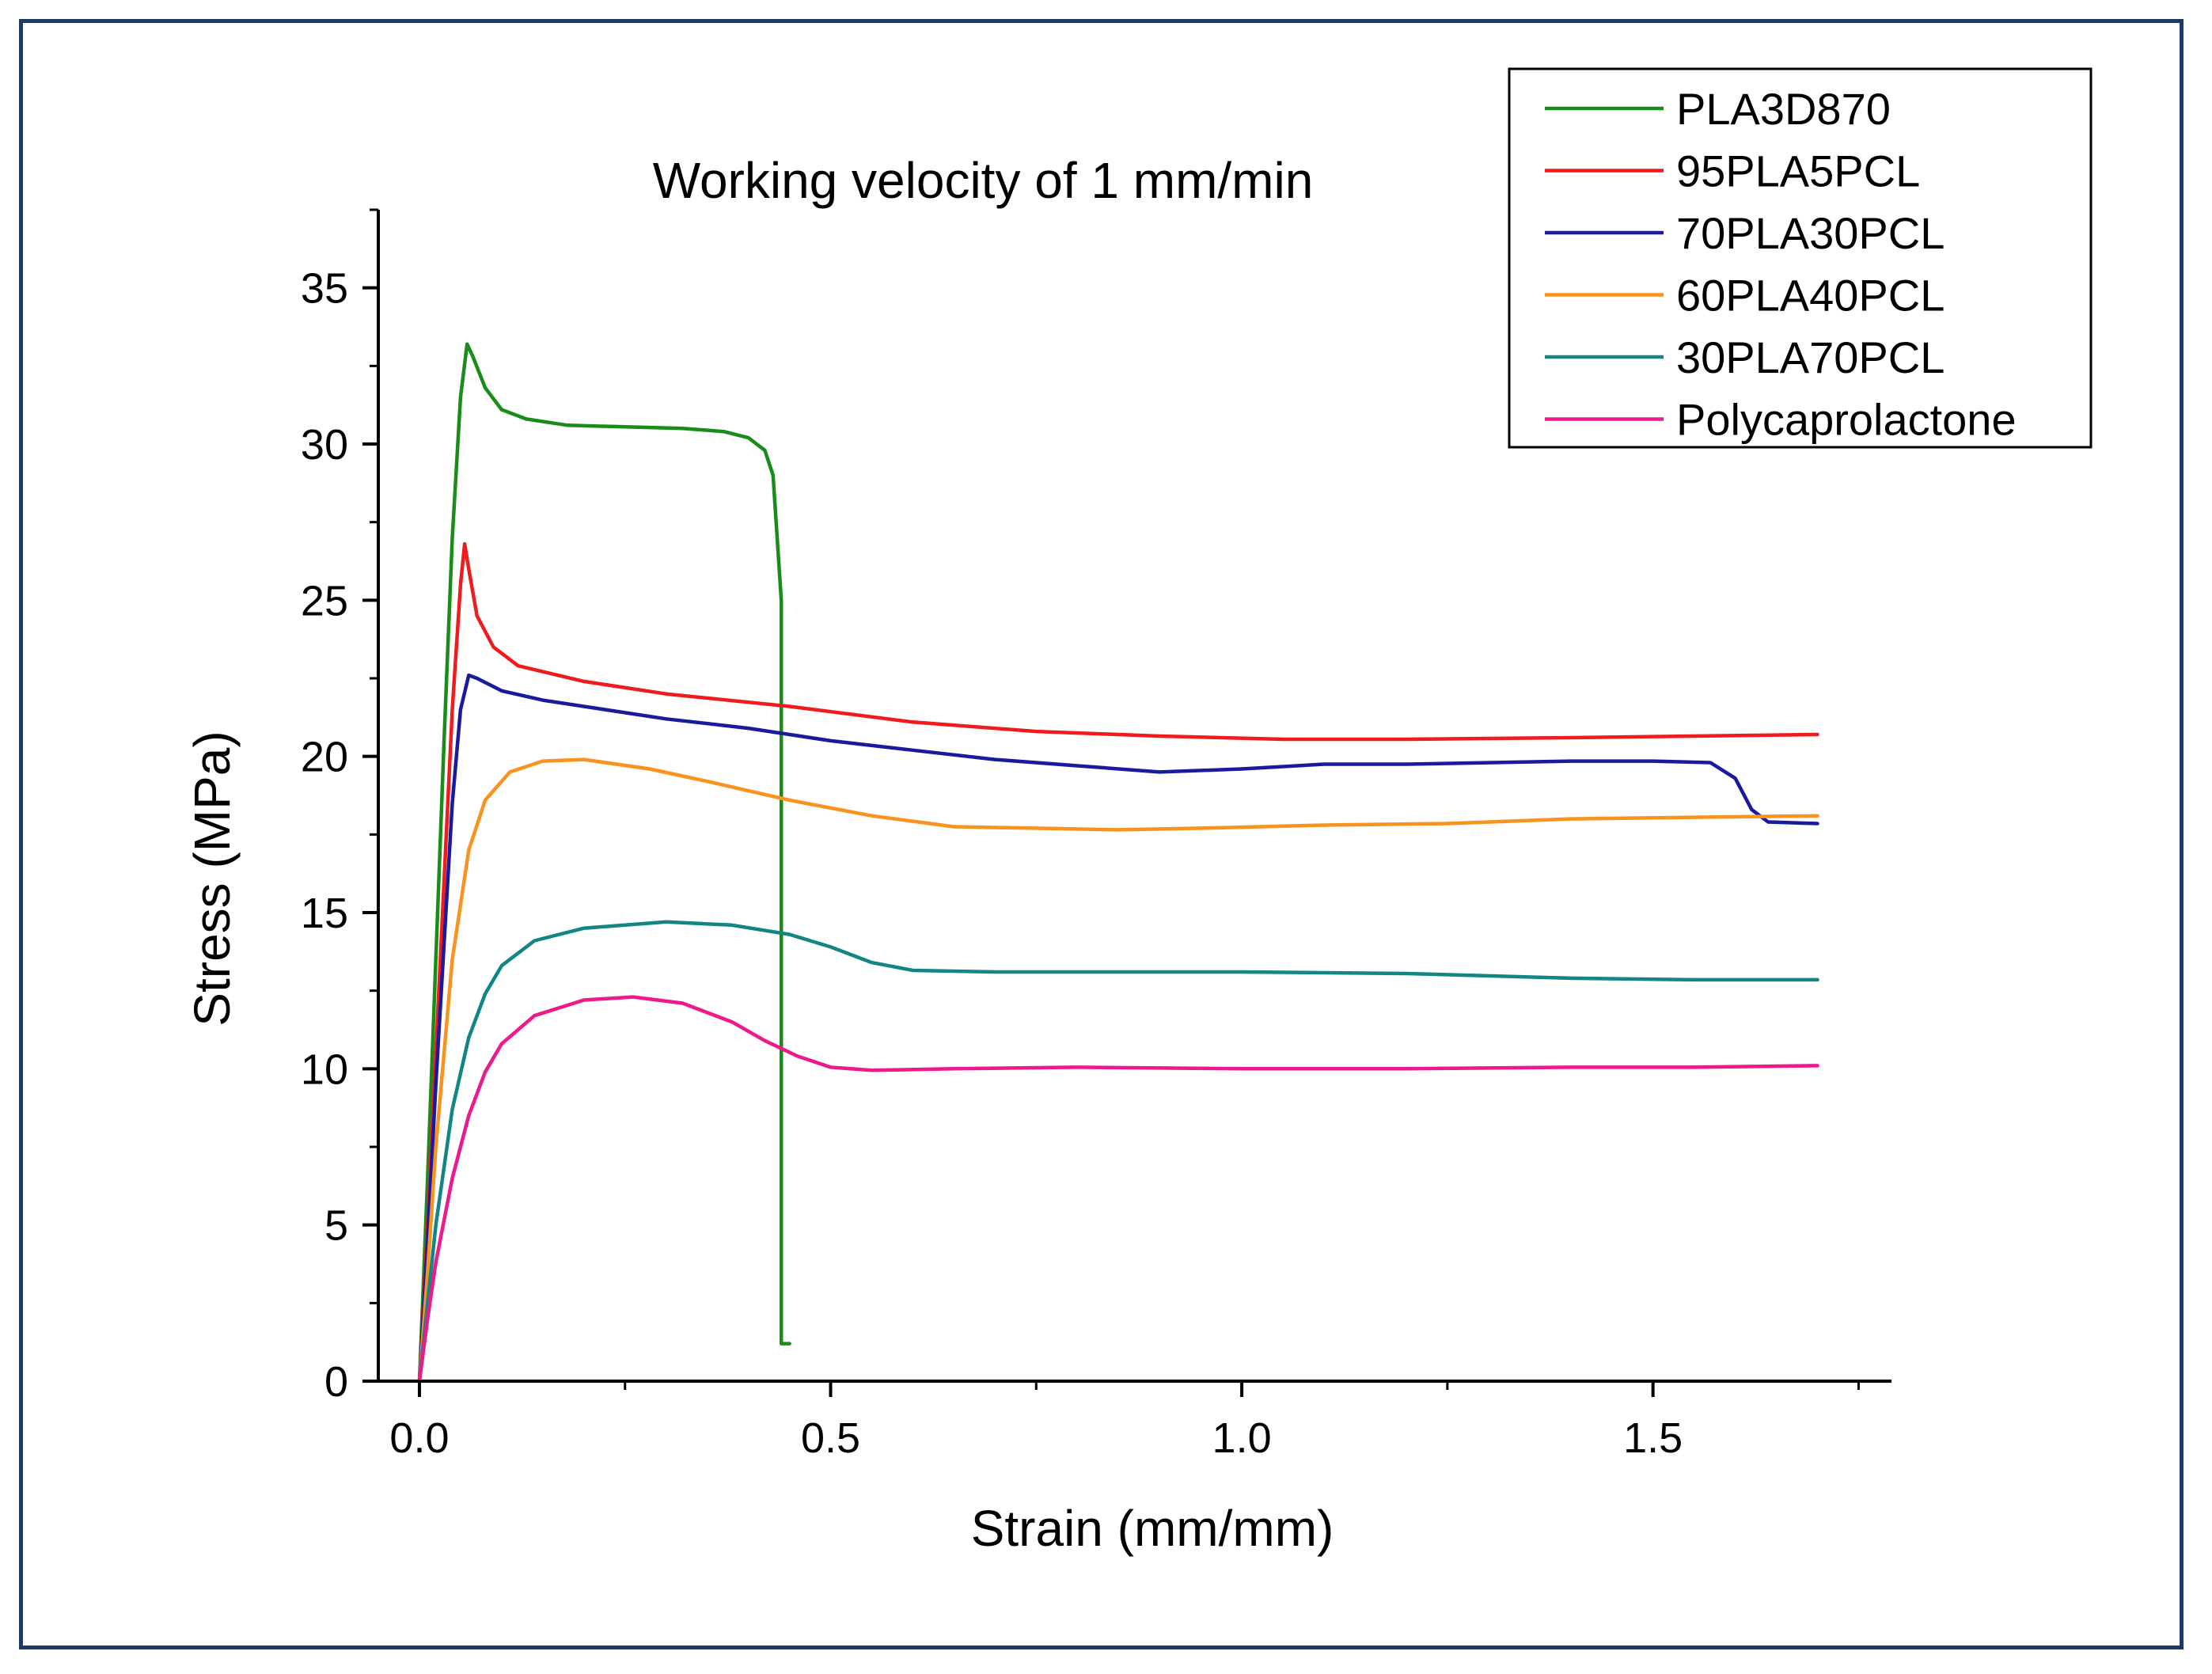 The image size is (2212, 1674). What do you see at coordinates (984, 181) in the screenshot?
I see `chart-title: Working velocity of 1 mm/min` at bounding box center [984, 181].